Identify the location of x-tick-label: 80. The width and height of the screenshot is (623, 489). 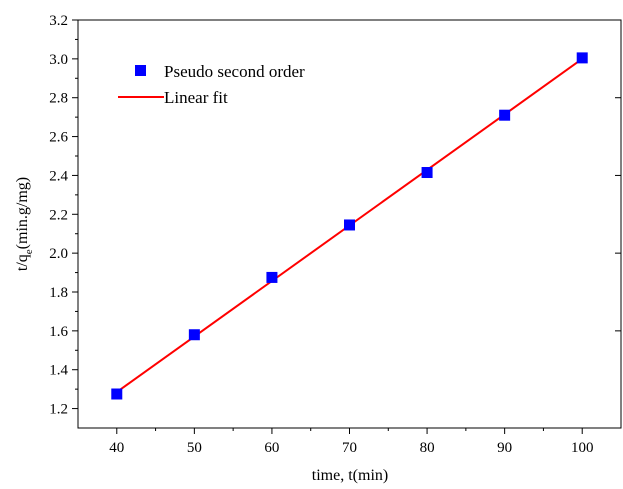
(427, 448).